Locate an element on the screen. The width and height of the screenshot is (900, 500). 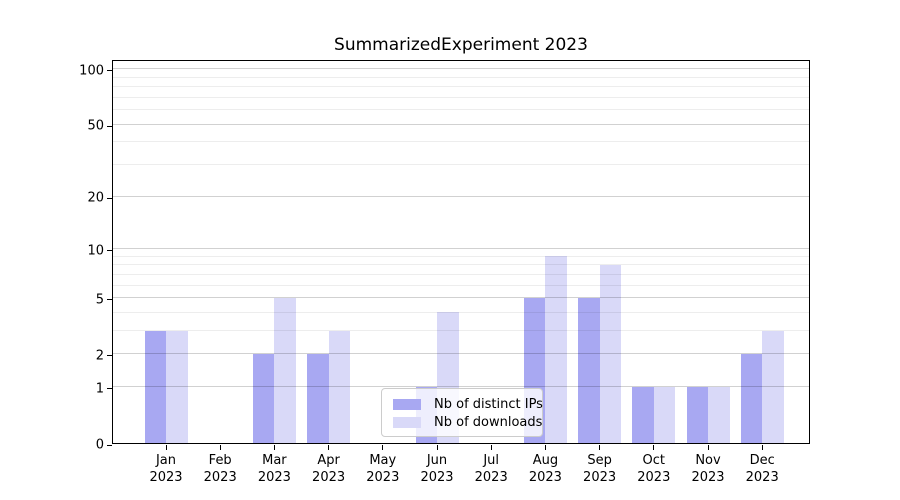
bar-distinct-ips-mar is located at coordinates (263, 398).